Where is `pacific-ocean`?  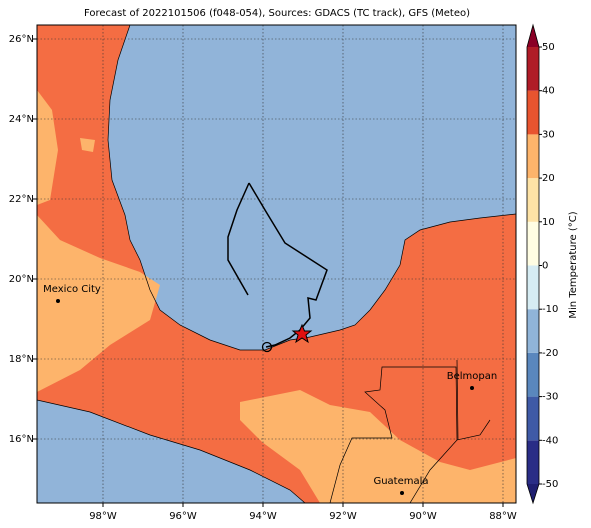
pacific-ocean is located at coordinates (171, 451).